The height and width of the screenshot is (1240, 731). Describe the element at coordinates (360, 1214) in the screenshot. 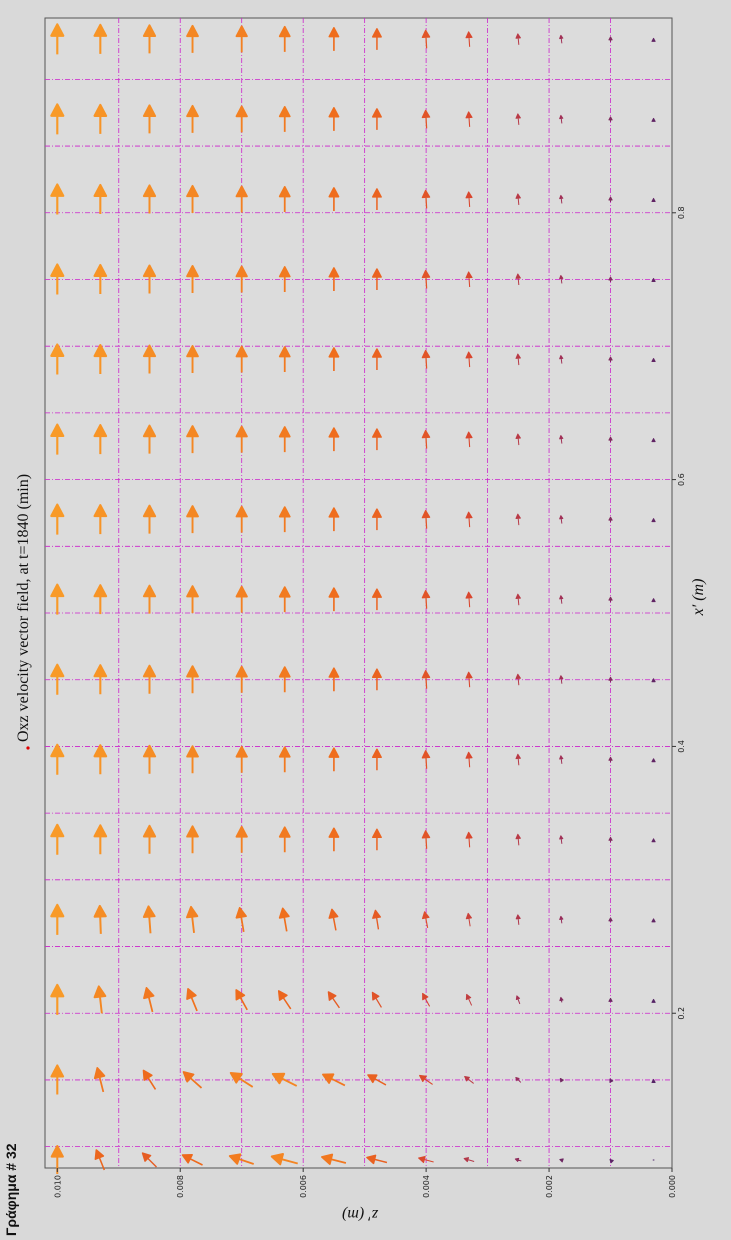

I see `y-axis-label: z′ (m)` at that location.